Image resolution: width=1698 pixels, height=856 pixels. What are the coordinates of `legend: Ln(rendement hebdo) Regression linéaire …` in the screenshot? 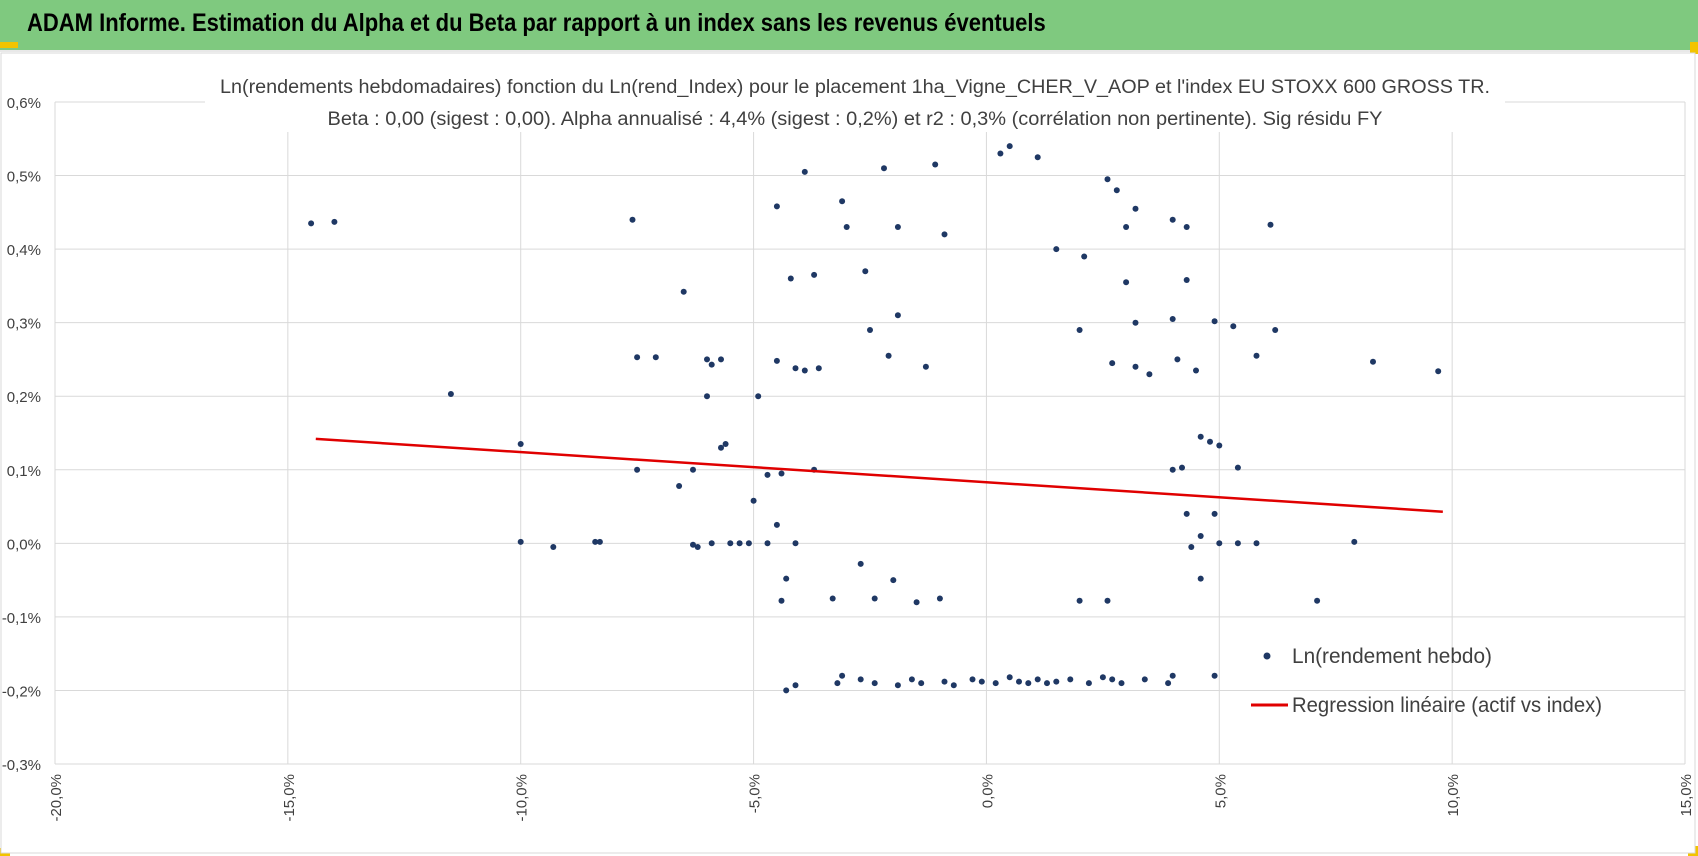 It's located at (1426, 681).